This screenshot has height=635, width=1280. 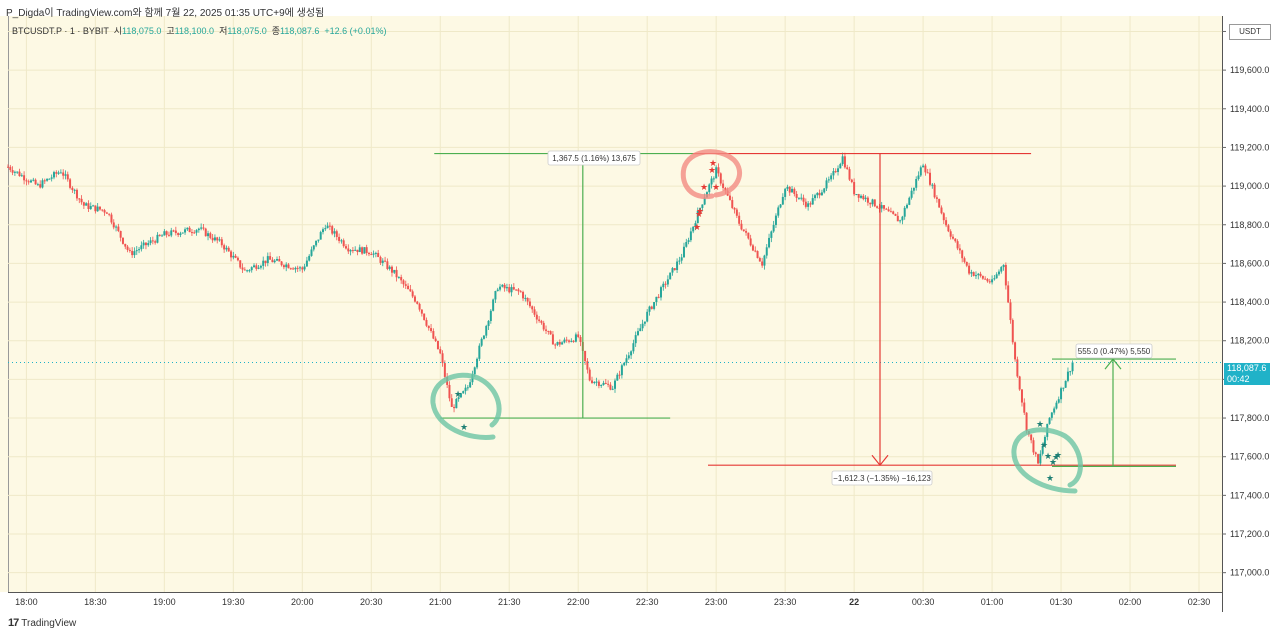 What do you see at coordinates (611, 602) in the screenshot?
I see `time-axis-pane` at bounding box center [611, 602].